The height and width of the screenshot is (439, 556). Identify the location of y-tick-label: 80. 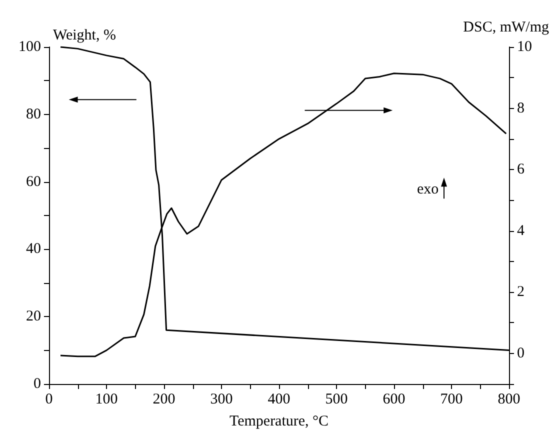
(33, 114).